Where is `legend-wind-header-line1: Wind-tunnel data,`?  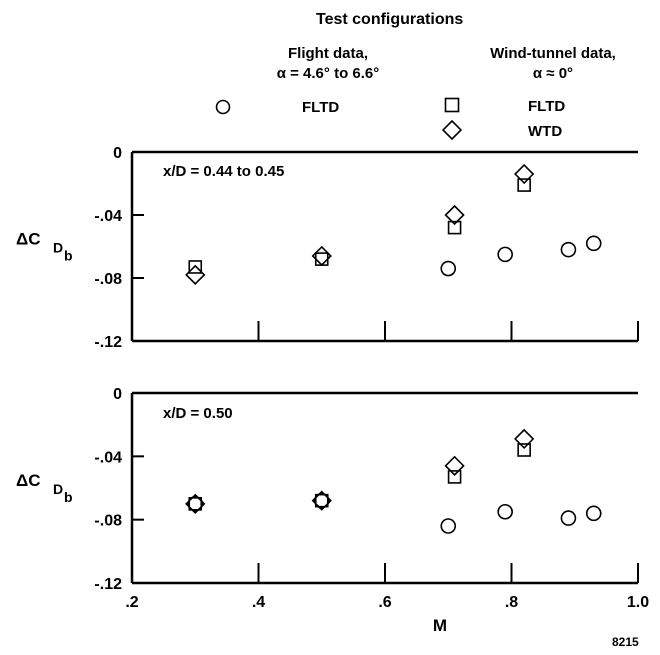
legend-wind-header-line1: Wind-tunnel data, is located at coordinates (553, 53).